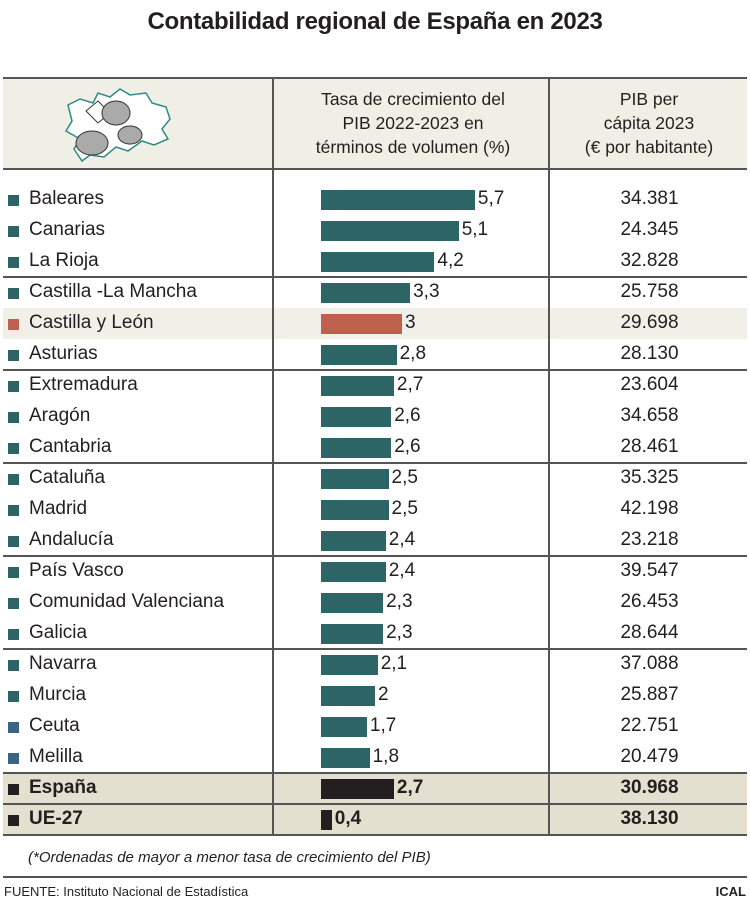 Image resolution: width=750 pixels, height=906 pixels. What do you see at coordinates (413, 123) in the screenshot?
I see `header-line: PIB 2022-2023 en` at bounding box center [413, 123].